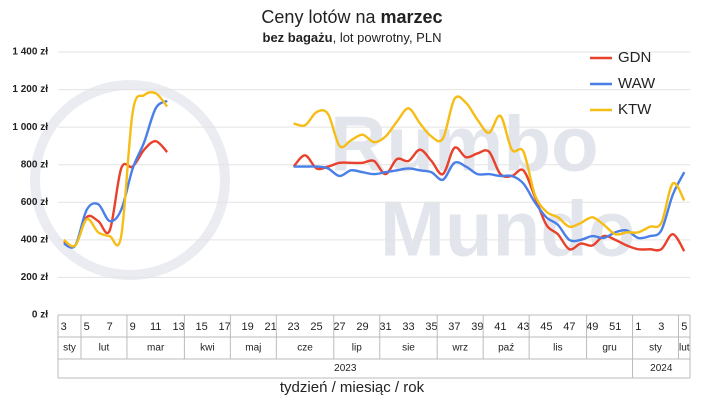  Describe the element at coordinates (592, 327) in the screenshot. I see `x-tick-label: 49` at that location.